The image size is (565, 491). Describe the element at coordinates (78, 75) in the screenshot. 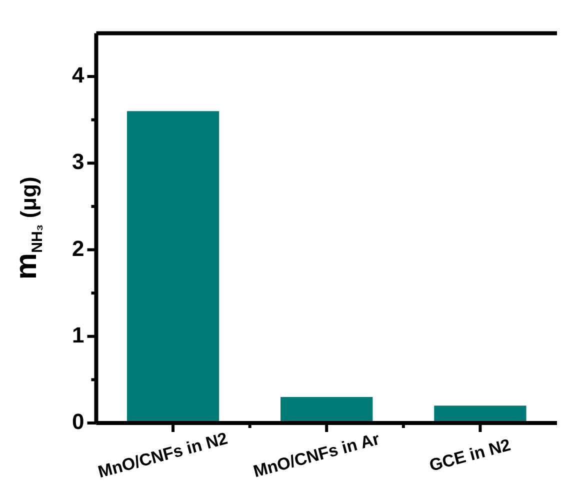

I see `y-tick-label: 4` at that location.